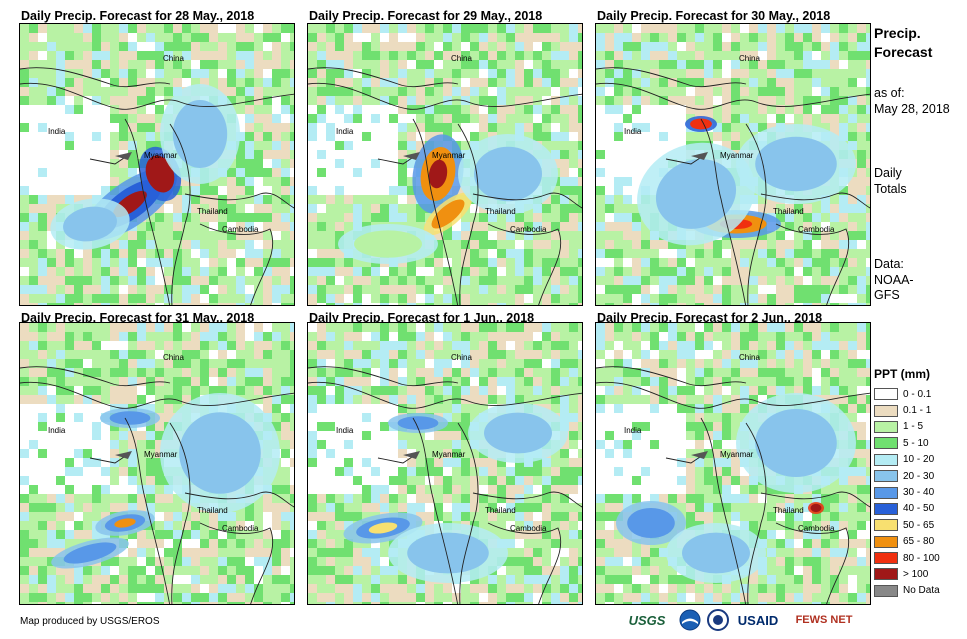 The width and height of the screenshot is (967, 639). What do you see at coordinates (916, 574) in the screenshot?
I see `legend-label: > 100` at bounding box center [916, 574].